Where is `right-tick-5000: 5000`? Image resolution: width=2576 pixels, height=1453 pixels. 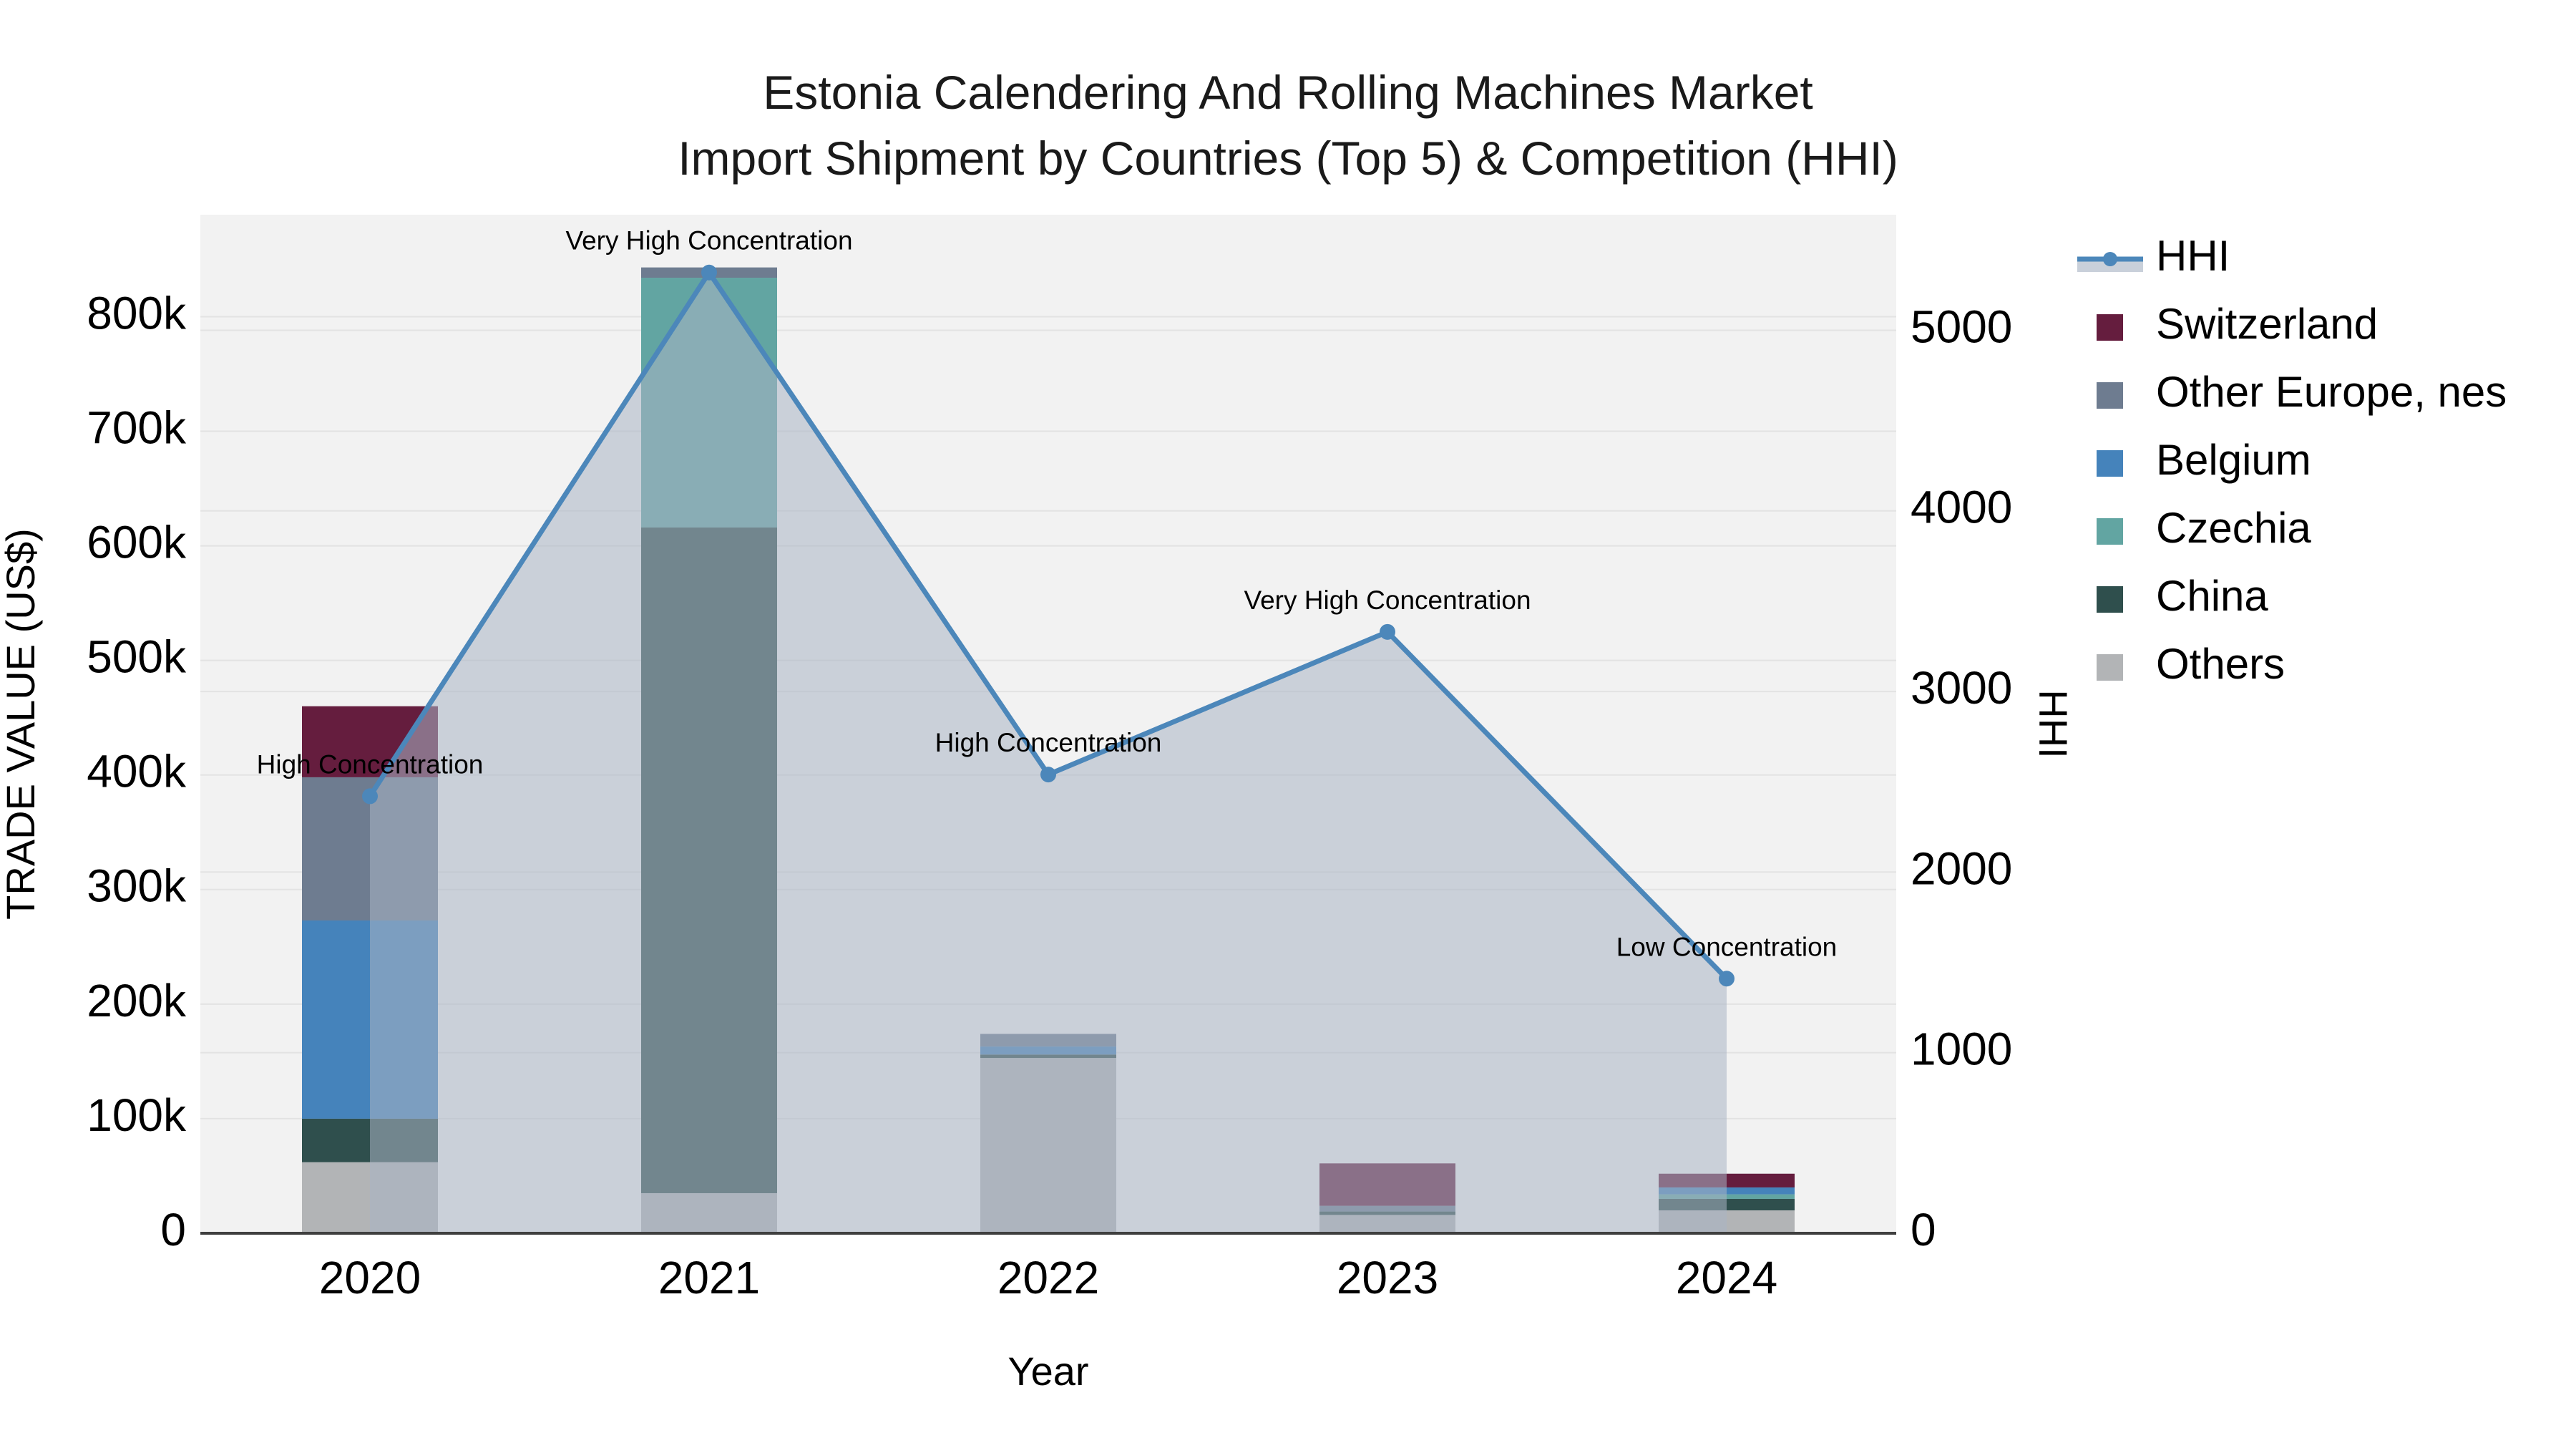 right-tick-5000: 5000 is located at coordinates (1961, 326).